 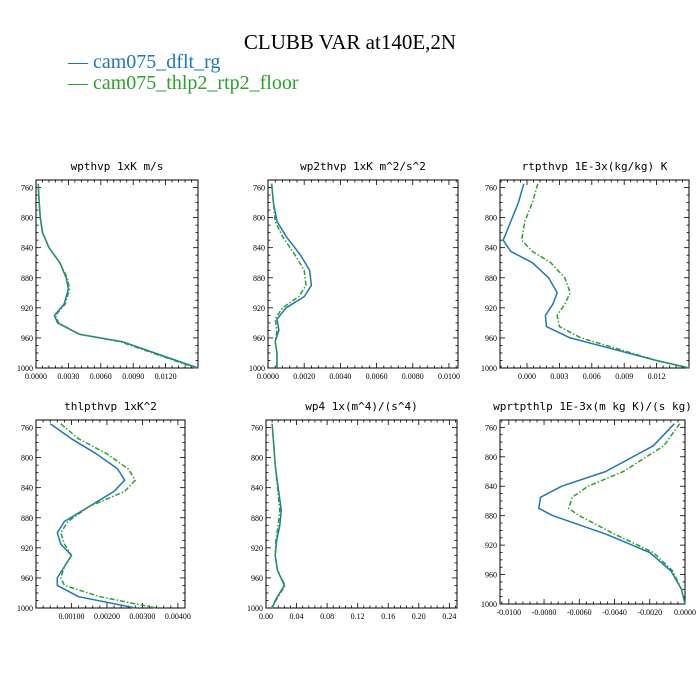 What do you see at coordinates (350, 42) in the screenshot?
I see `figure-title: CLUBB VAR at140E,2N` at bounding box center [350, 42].